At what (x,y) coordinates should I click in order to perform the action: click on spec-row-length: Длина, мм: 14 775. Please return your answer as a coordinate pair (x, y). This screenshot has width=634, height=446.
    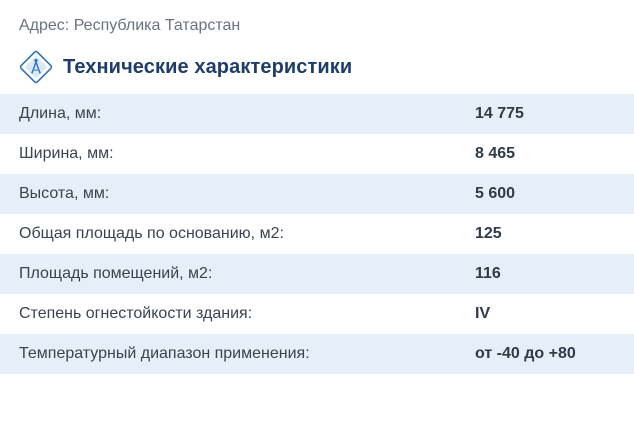
    Looking at the image, I should click on (317, 114).